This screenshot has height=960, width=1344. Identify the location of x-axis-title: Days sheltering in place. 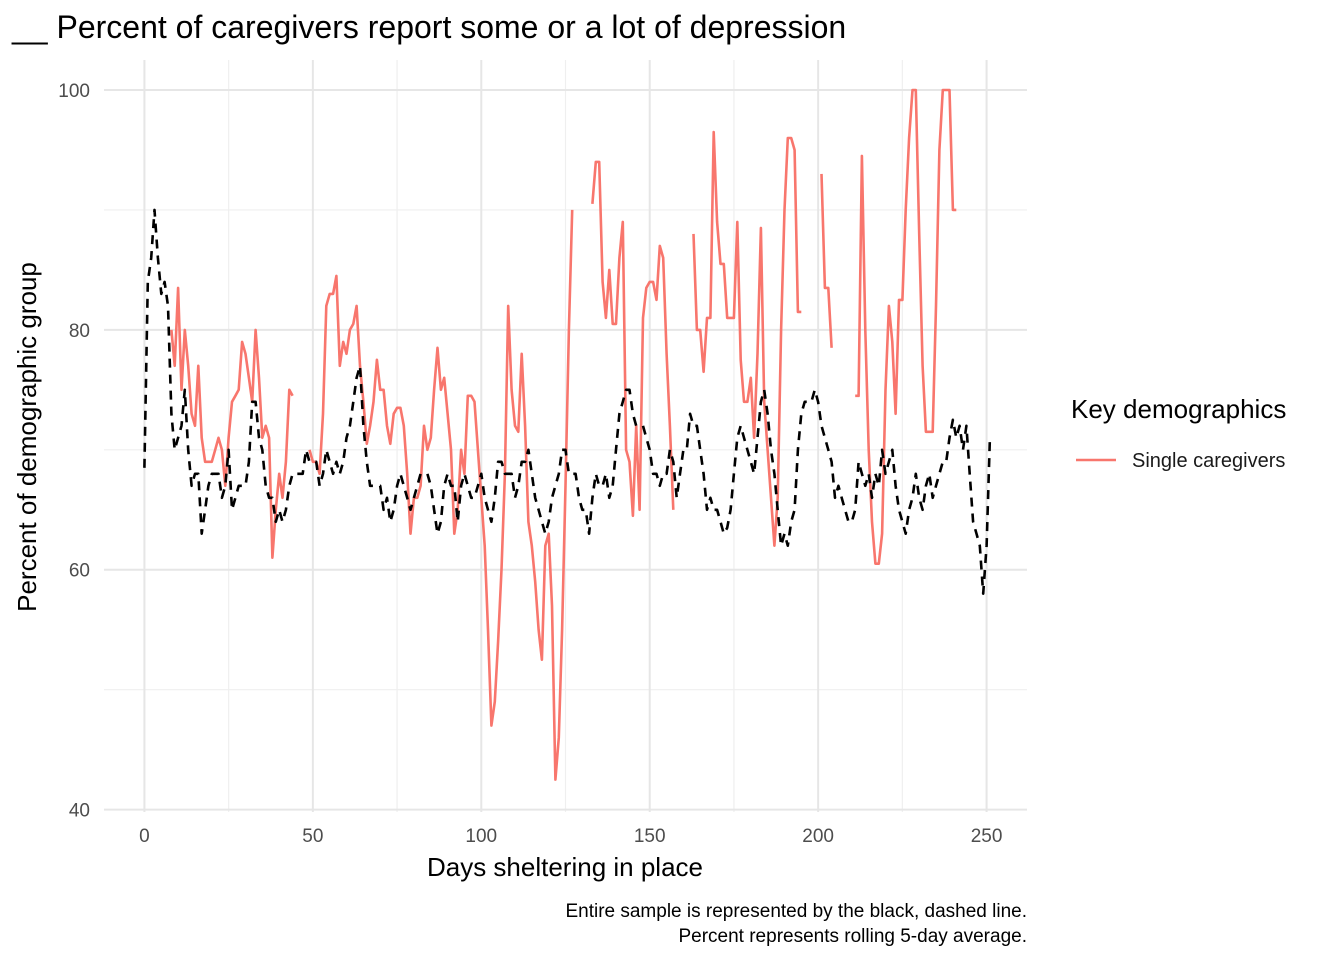
(565, 867).